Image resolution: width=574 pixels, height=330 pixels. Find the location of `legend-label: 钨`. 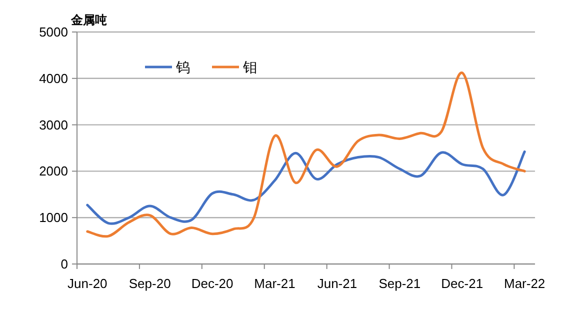

legend-label: 钨 is located at coordinates (182, 67).